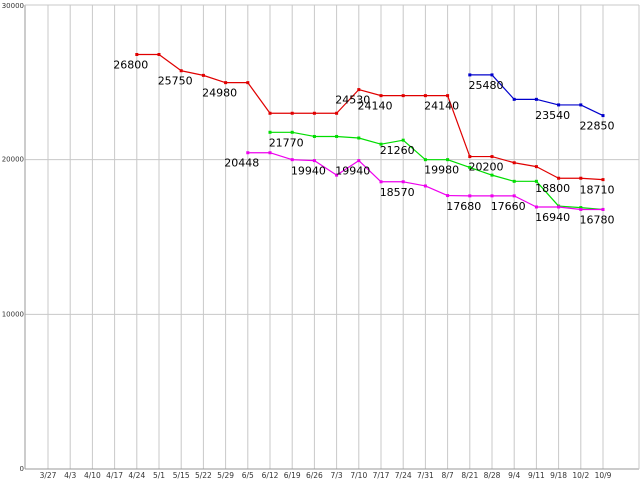 This screenshot has width=640, height=480. What do you see at coordinates (159, 475) in the screenshot?
I see `x-tick-label: 5/1` at bounding box center [159, 475].